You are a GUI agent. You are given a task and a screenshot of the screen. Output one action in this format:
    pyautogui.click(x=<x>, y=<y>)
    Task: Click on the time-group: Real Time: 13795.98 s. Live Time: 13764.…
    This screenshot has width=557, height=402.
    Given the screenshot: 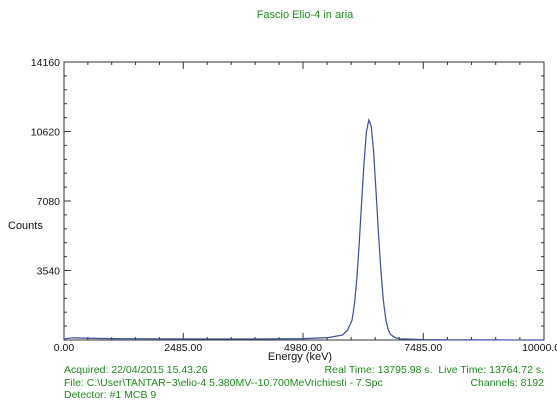 What is the action you would take?
    pyautogui.click(x=434, y=370)
    